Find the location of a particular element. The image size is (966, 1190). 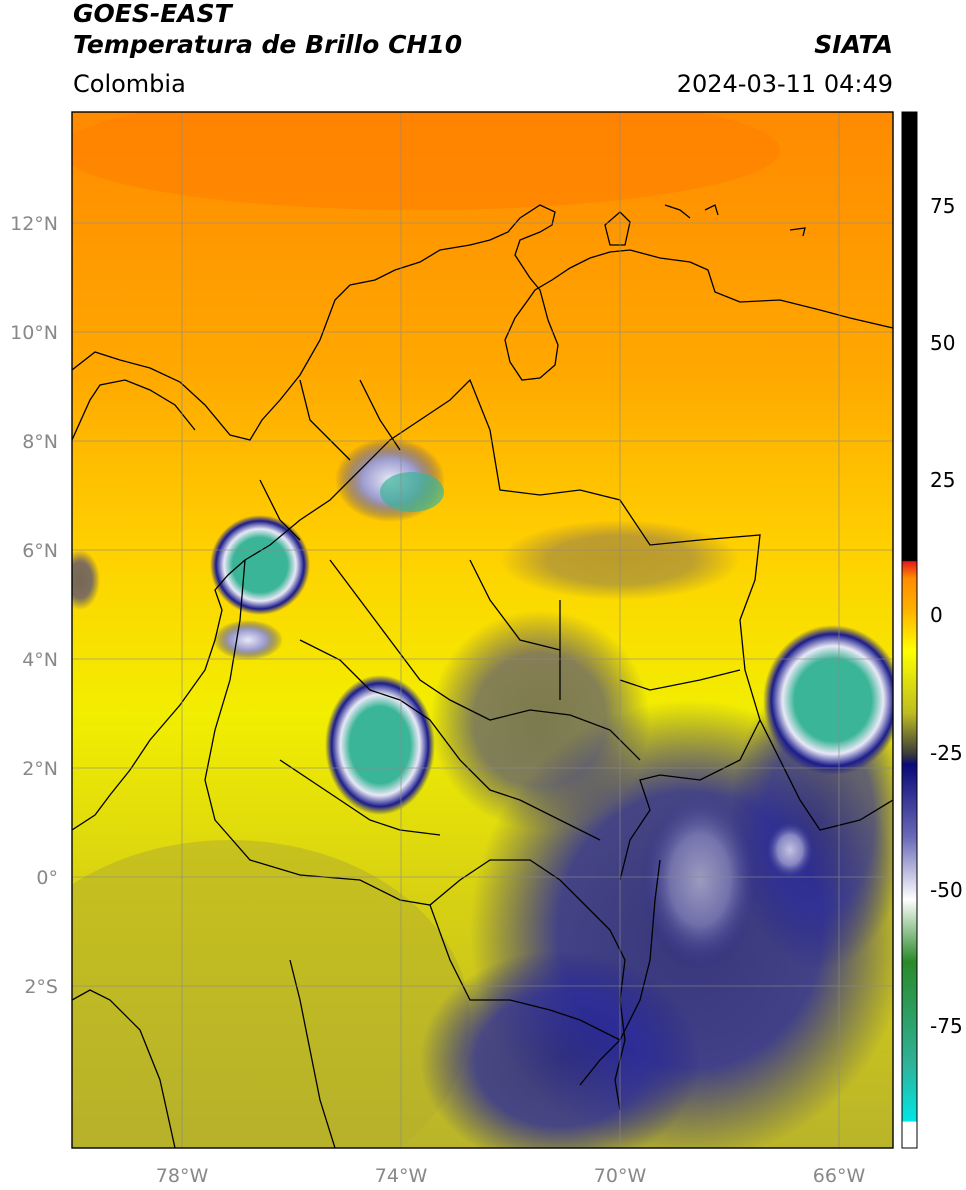

lat-label: 4°N is located at coordinates (40, 660).